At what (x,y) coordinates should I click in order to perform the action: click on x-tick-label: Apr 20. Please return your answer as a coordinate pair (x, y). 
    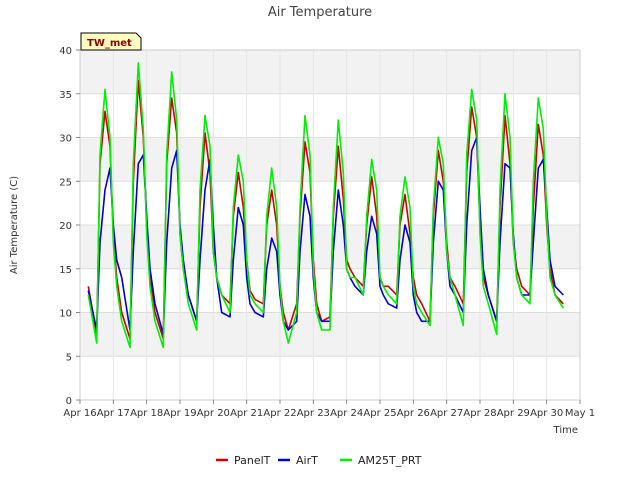
    Looking at the image, I should click on (213, 413).